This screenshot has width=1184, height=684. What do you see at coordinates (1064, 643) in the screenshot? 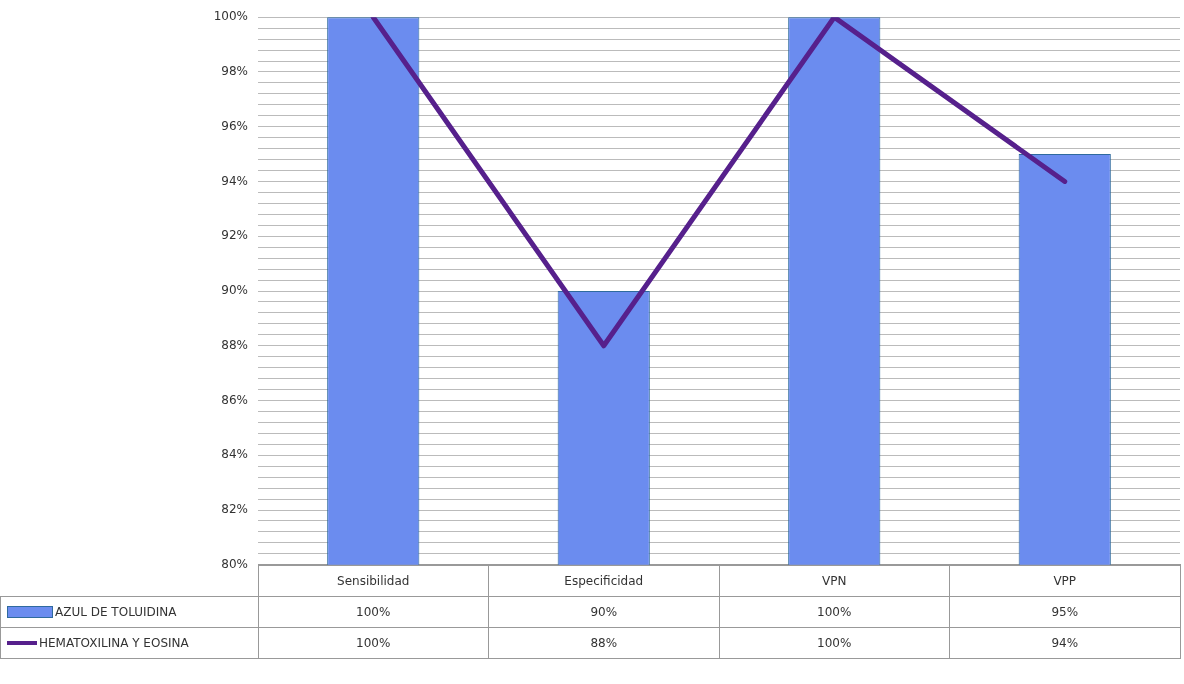
I see `data-label: 94%` at bounding box center [1064, 643].